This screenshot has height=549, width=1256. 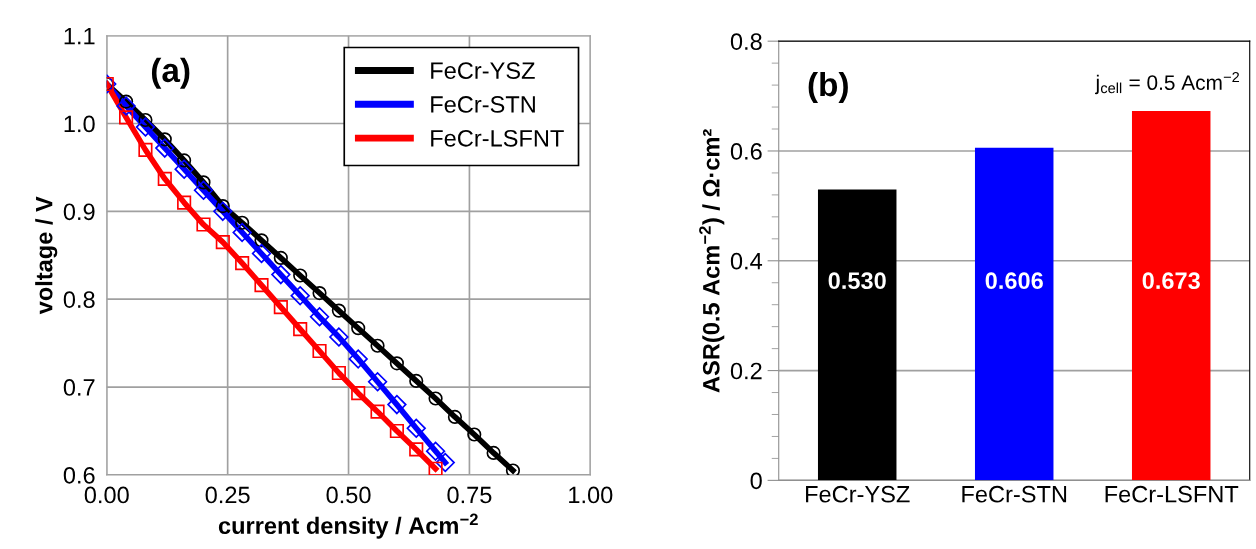 What do you see at coordinates (106, 495) in the screenshot?
I see `x-tick-label: 0.00` at bounding box center [106, 495].